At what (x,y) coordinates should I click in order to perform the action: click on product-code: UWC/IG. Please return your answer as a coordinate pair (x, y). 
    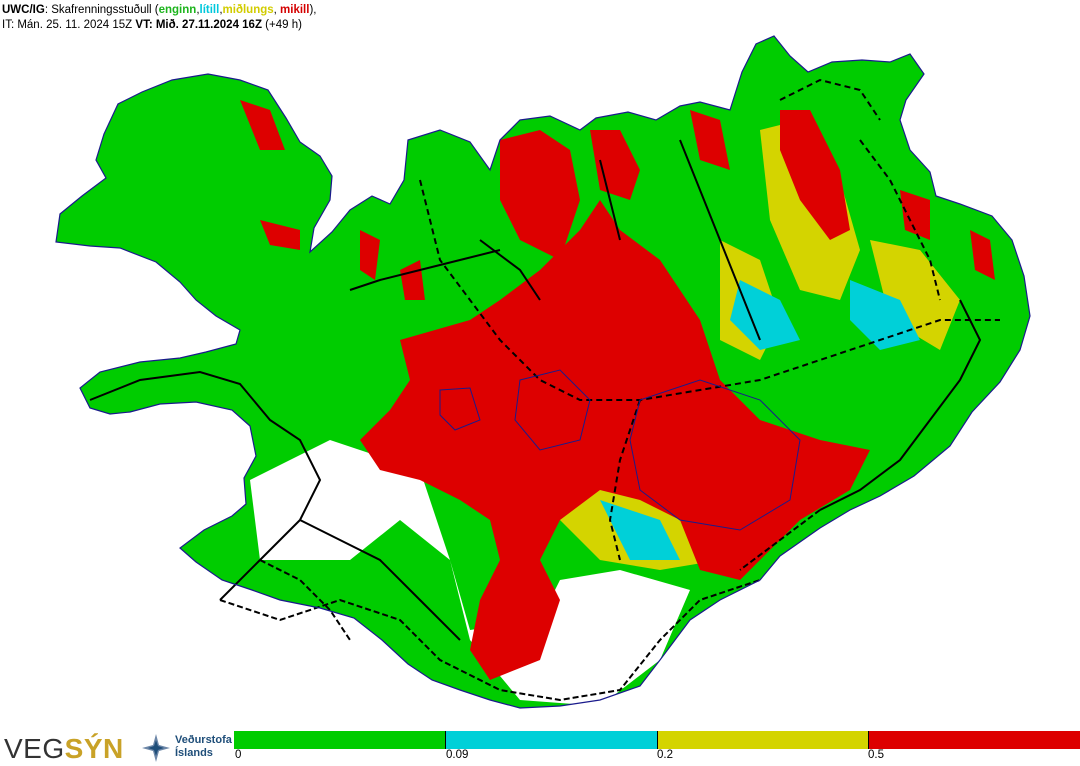
    Looking at the image, I should click on (23, 10).